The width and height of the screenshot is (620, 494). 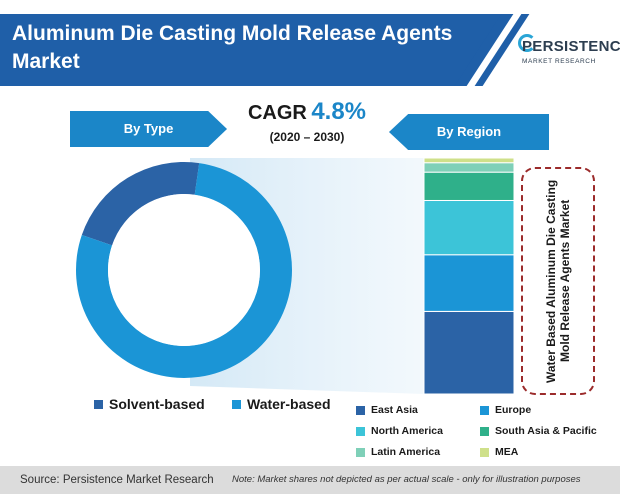 I want to click on cagr-block: CAGR 4.8%, so click(x=307, y=112).